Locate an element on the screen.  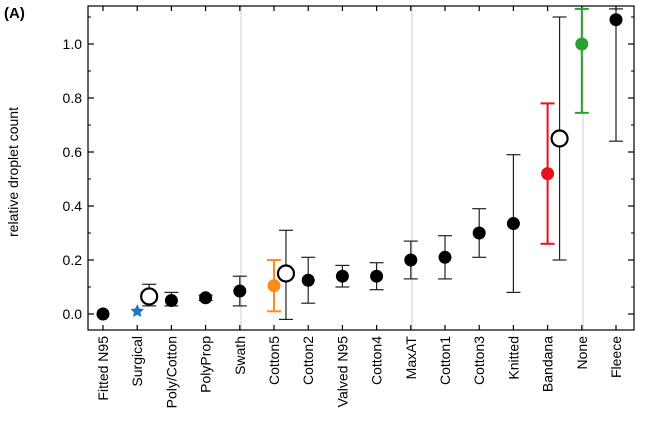
x-tick-label: Cotton3 is located at coordinates (479, 360).